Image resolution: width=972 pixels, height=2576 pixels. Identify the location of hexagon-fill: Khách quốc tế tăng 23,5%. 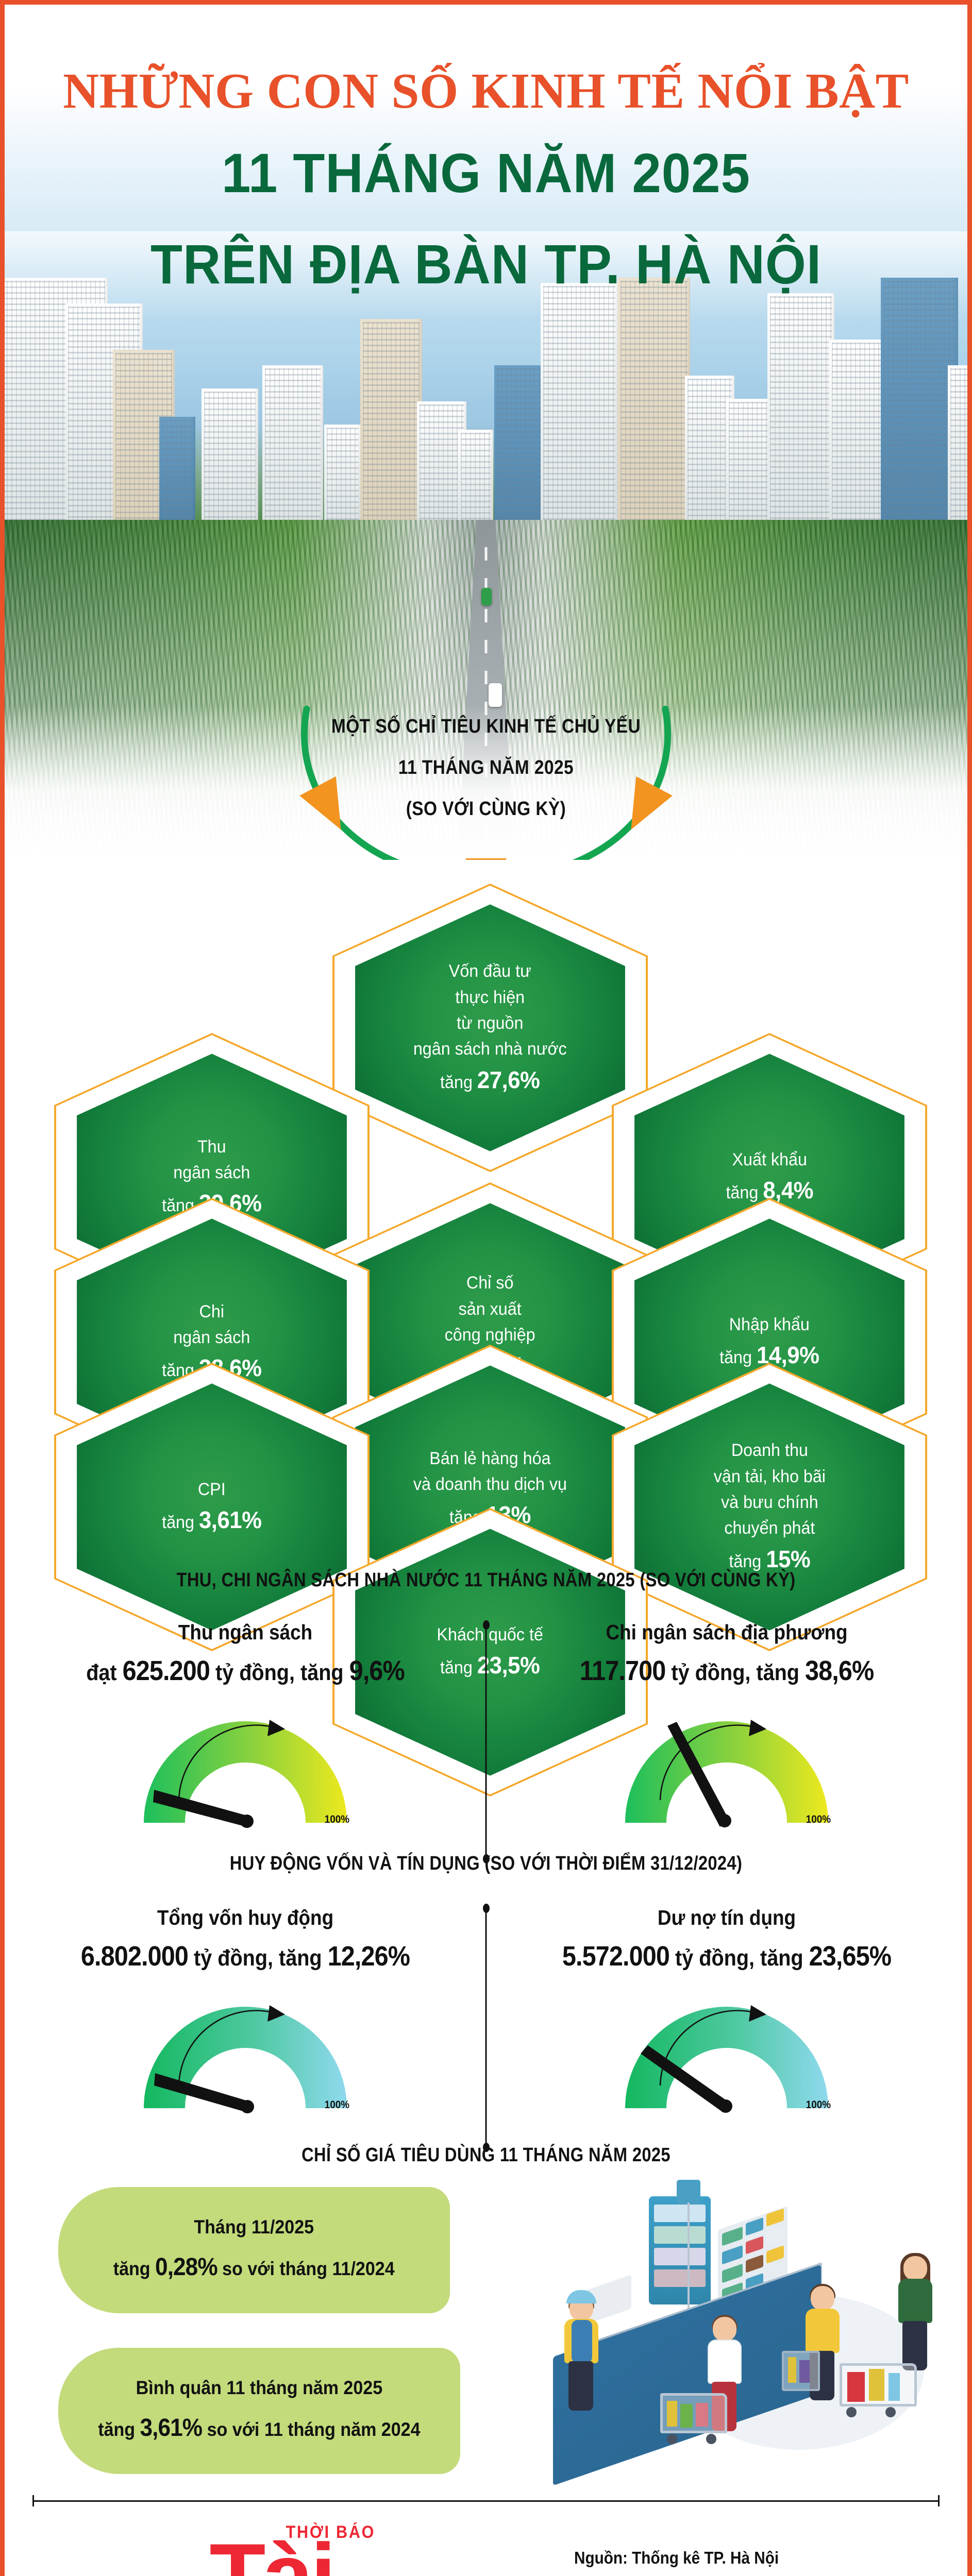
(490, 1652).